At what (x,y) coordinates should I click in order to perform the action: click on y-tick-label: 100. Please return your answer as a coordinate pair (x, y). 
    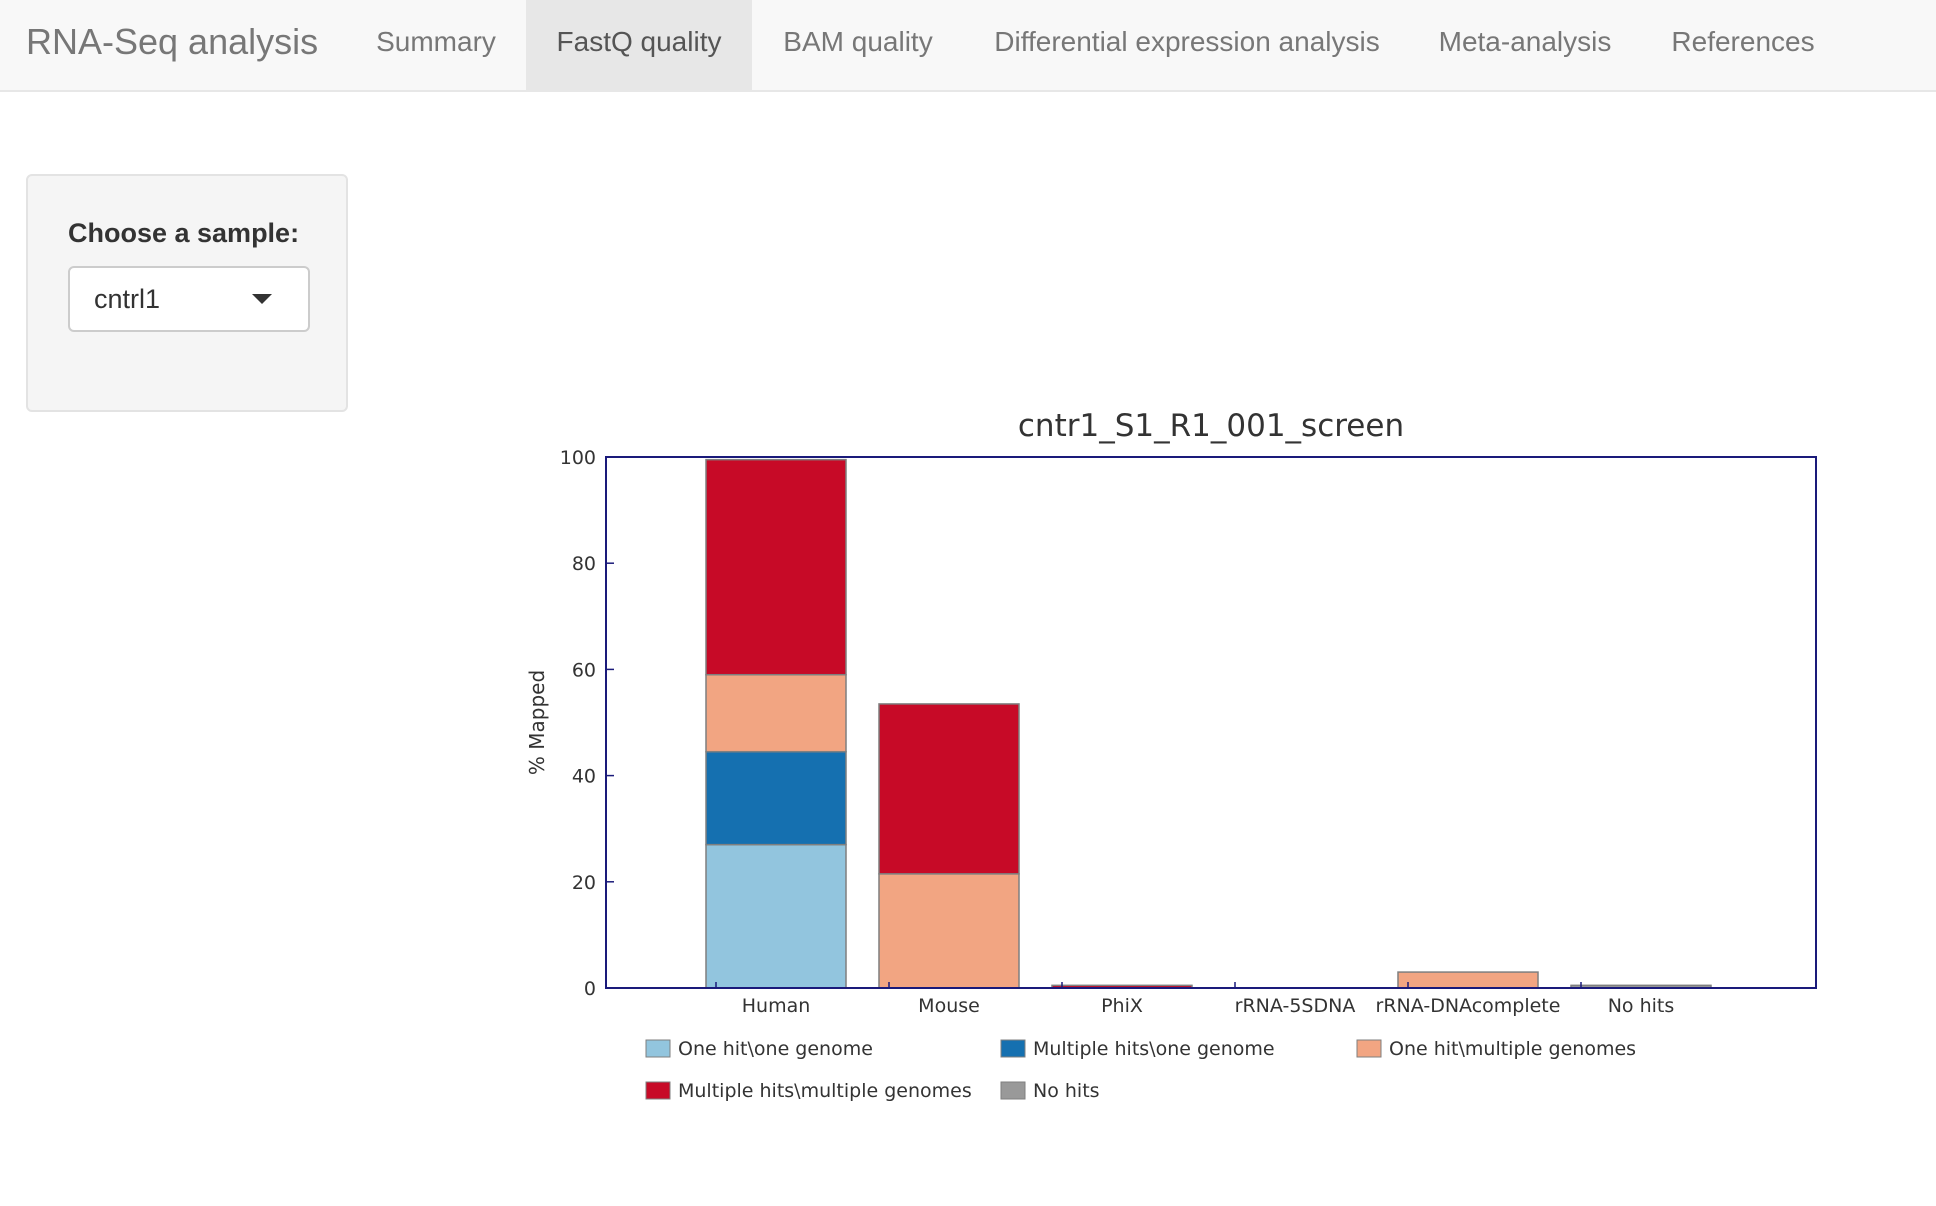
    Looking at the image, I should click on (578, 458).